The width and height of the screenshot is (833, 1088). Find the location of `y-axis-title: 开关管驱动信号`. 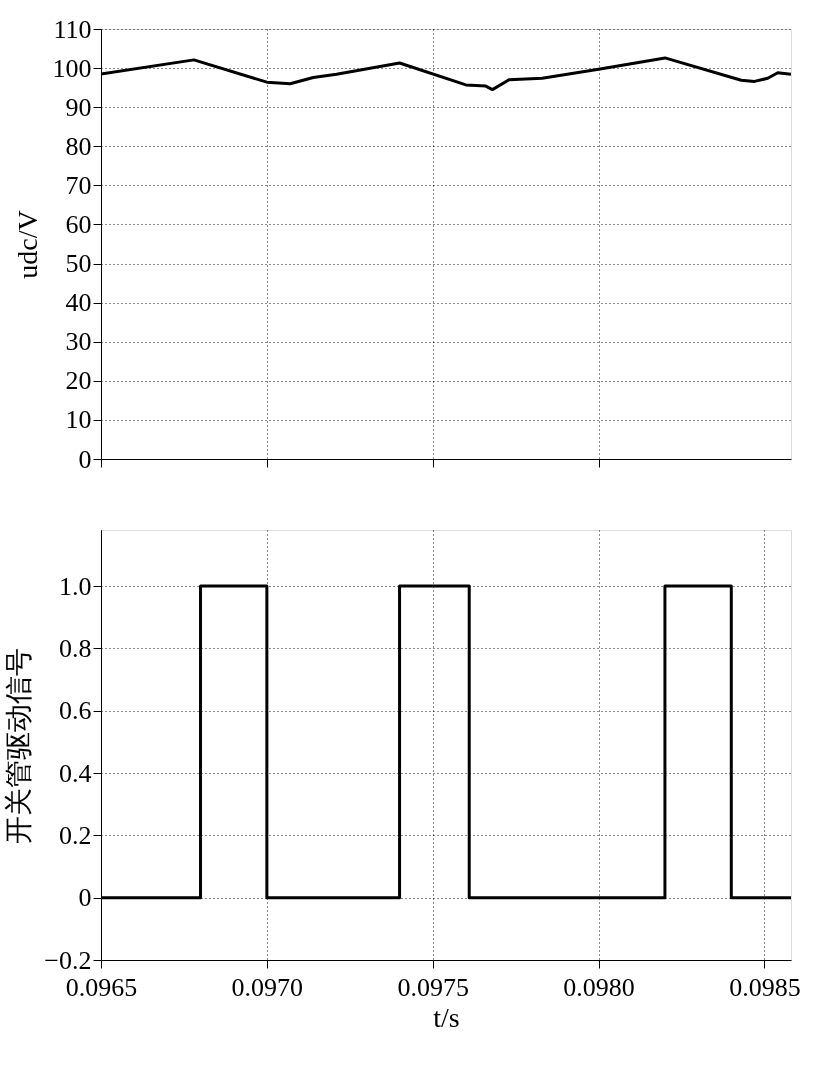

y-axis-title: 开关管驱动信号 is located at coordinates (19, 745).